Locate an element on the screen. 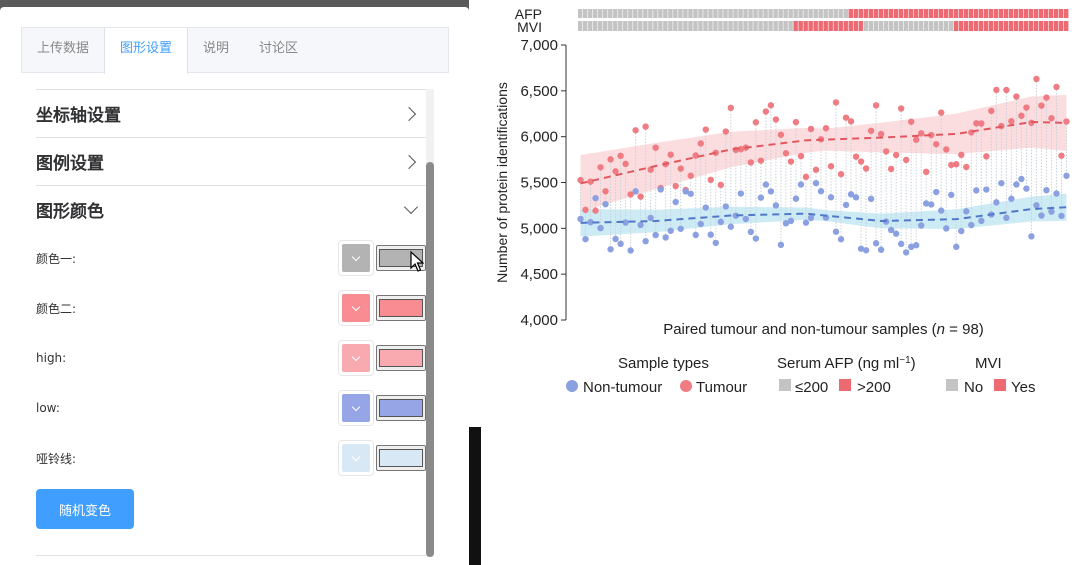 The height and width of the screenshot is (565, 1078). legend-afp-low-label: ≤200 is located at coordinates (811, 387).